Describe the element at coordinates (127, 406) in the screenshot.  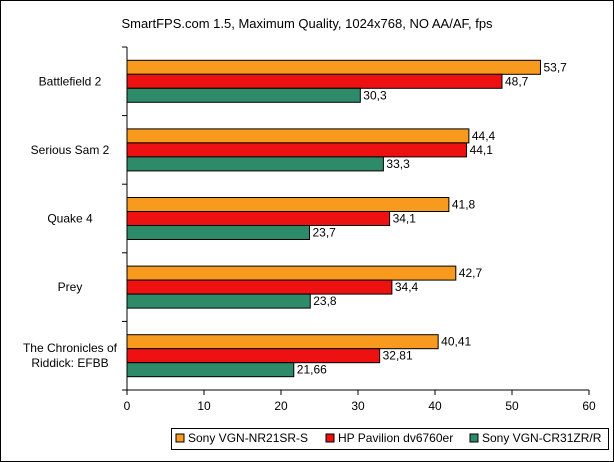
I see `x-tick-label-0: 0` at that location.